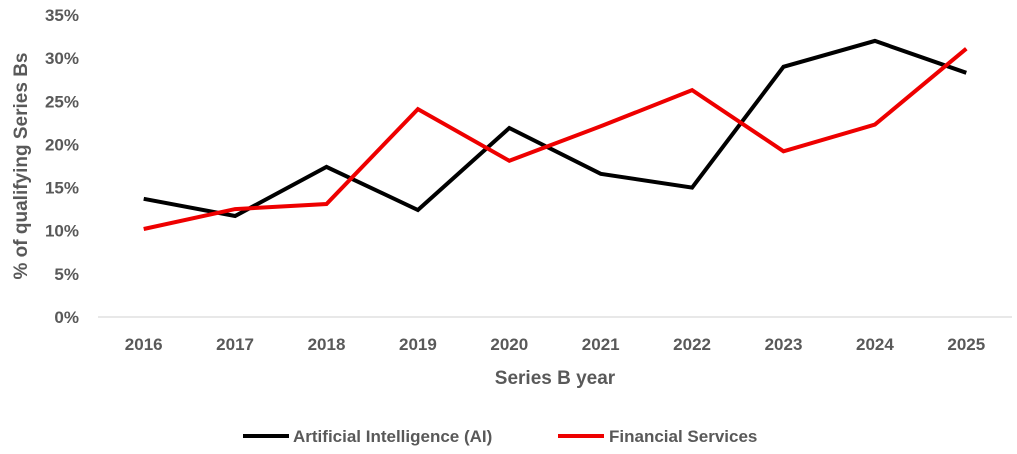 The width and height of the screenshot is (1017, 454). What do you see at coordinates (327, 344) in the screenshot?
I see `x-tick-label: 2018` at bounding box center [327, 344].